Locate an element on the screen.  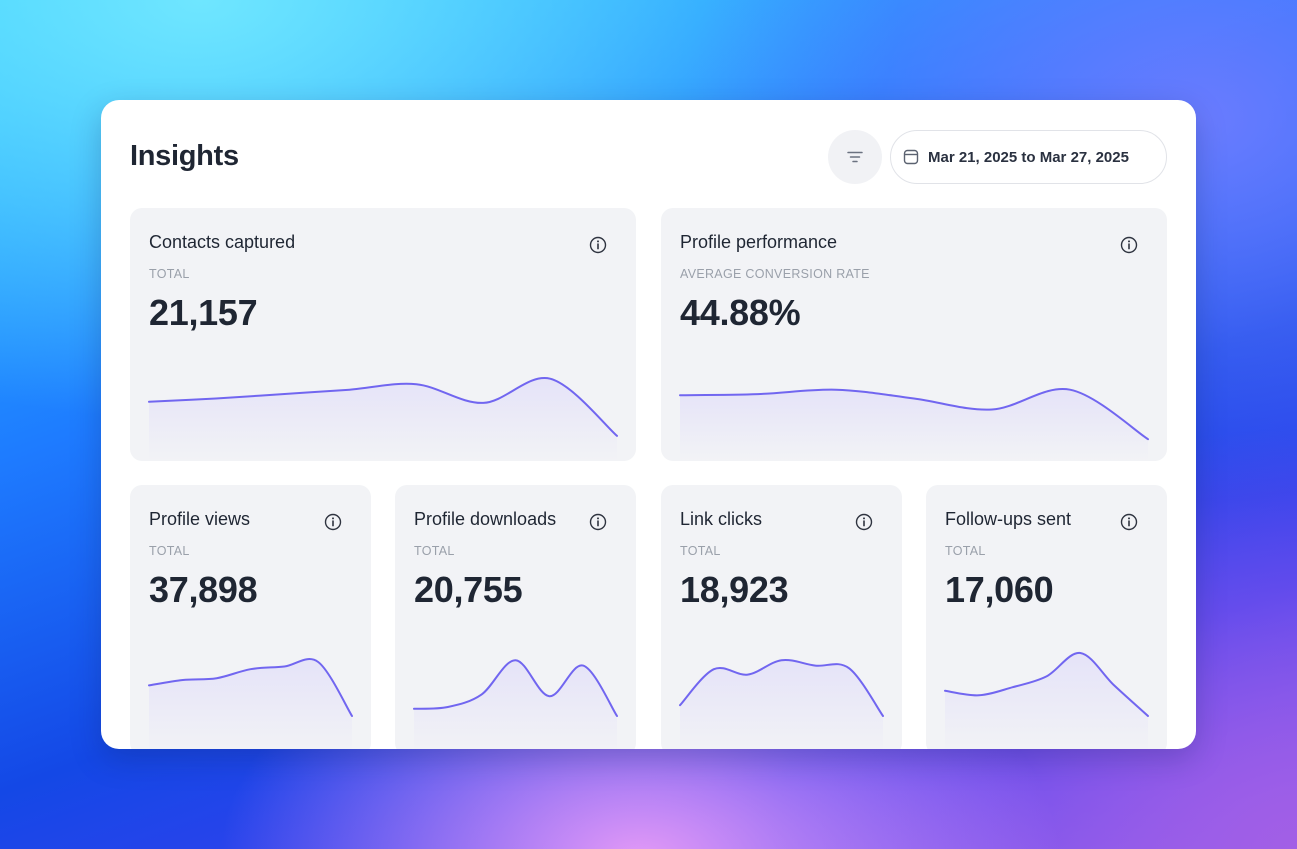
metric-title: Profile downloads is located at coordinates (485, 519).